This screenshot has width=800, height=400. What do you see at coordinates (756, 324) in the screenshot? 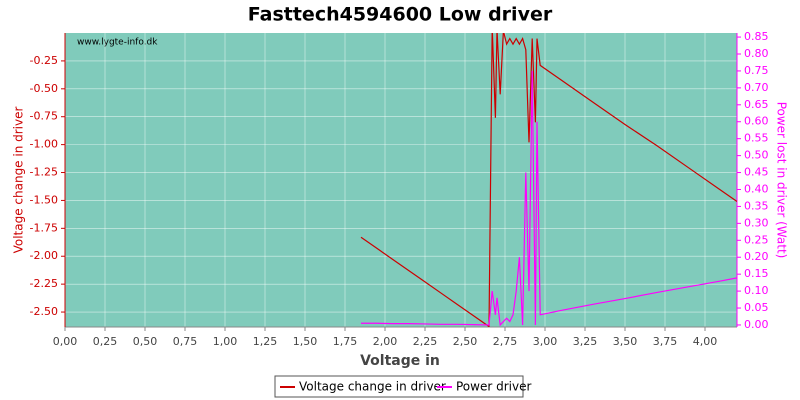
I see `y2-tick-label: 0.00` at bounding box center [756, 324].